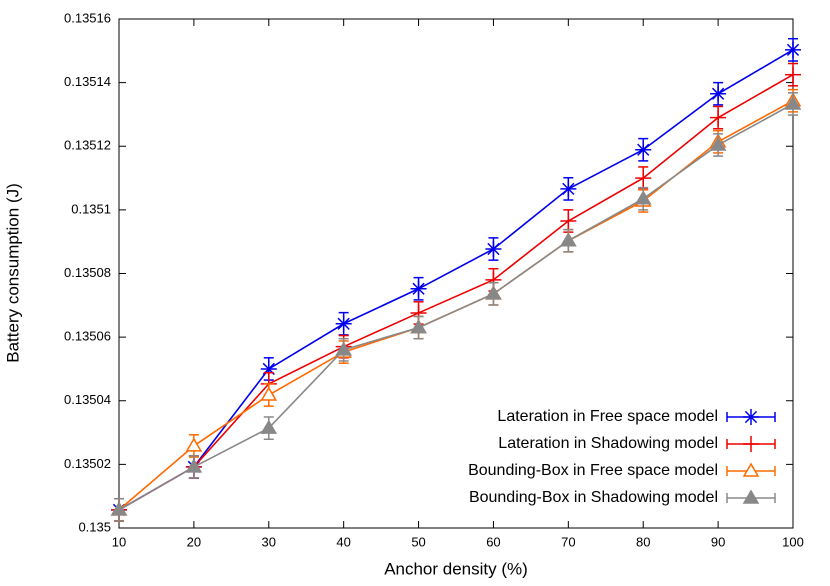 This screenshot has height=586, width=830. What do you see at coordinates (607, 416) in the screenshot?
I see `legend-label: Lateration in Free space model` at bounding box center [607, 416].